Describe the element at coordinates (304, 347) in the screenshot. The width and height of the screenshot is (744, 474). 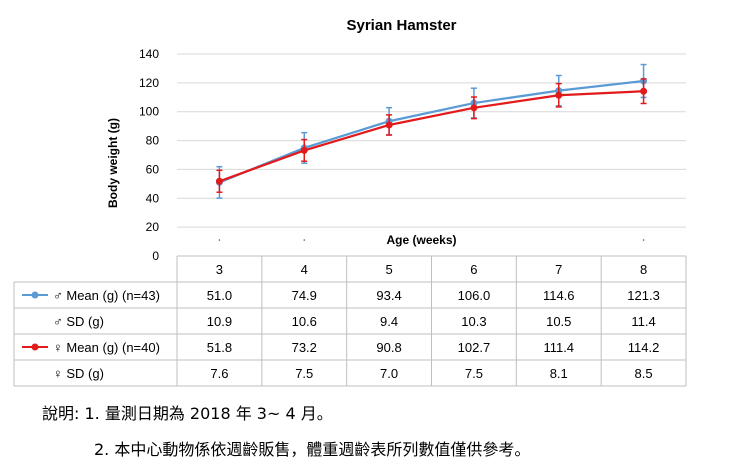
I see `table-cell-mean: 73.2` at that location.